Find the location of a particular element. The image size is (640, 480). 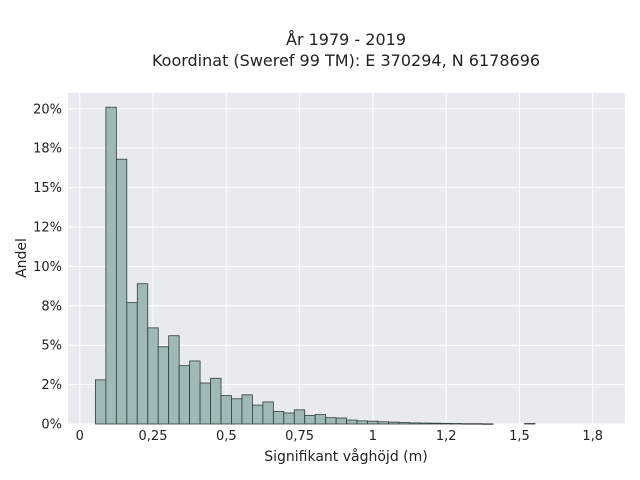

chart-title: År 1979 - 2019 is located at coordinates (346, 39).